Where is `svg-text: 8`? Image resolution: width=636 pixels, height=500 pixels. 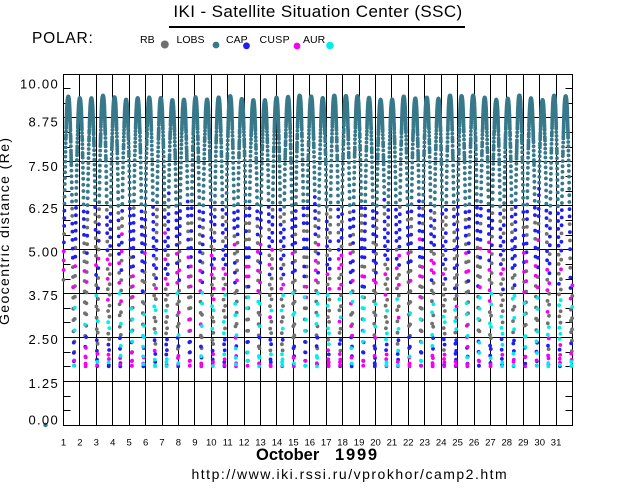 svg-text: 8 is located at coordinates (178, 443).